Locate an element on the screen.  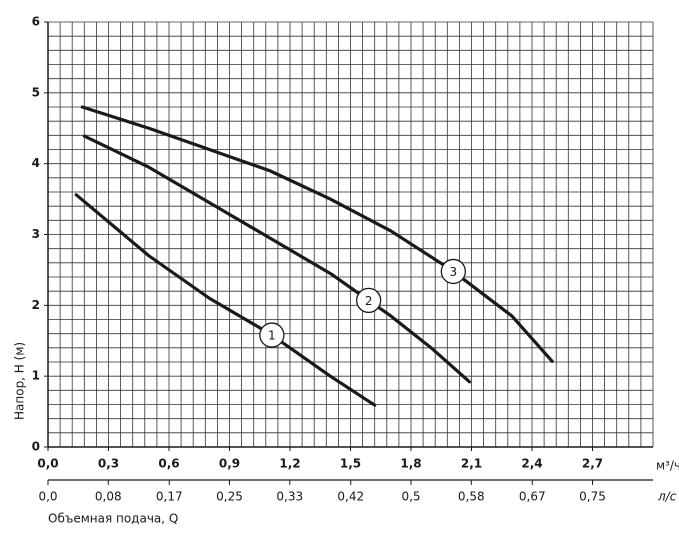
x-tick-label: 1,2 is located at coordinates (289, 464).